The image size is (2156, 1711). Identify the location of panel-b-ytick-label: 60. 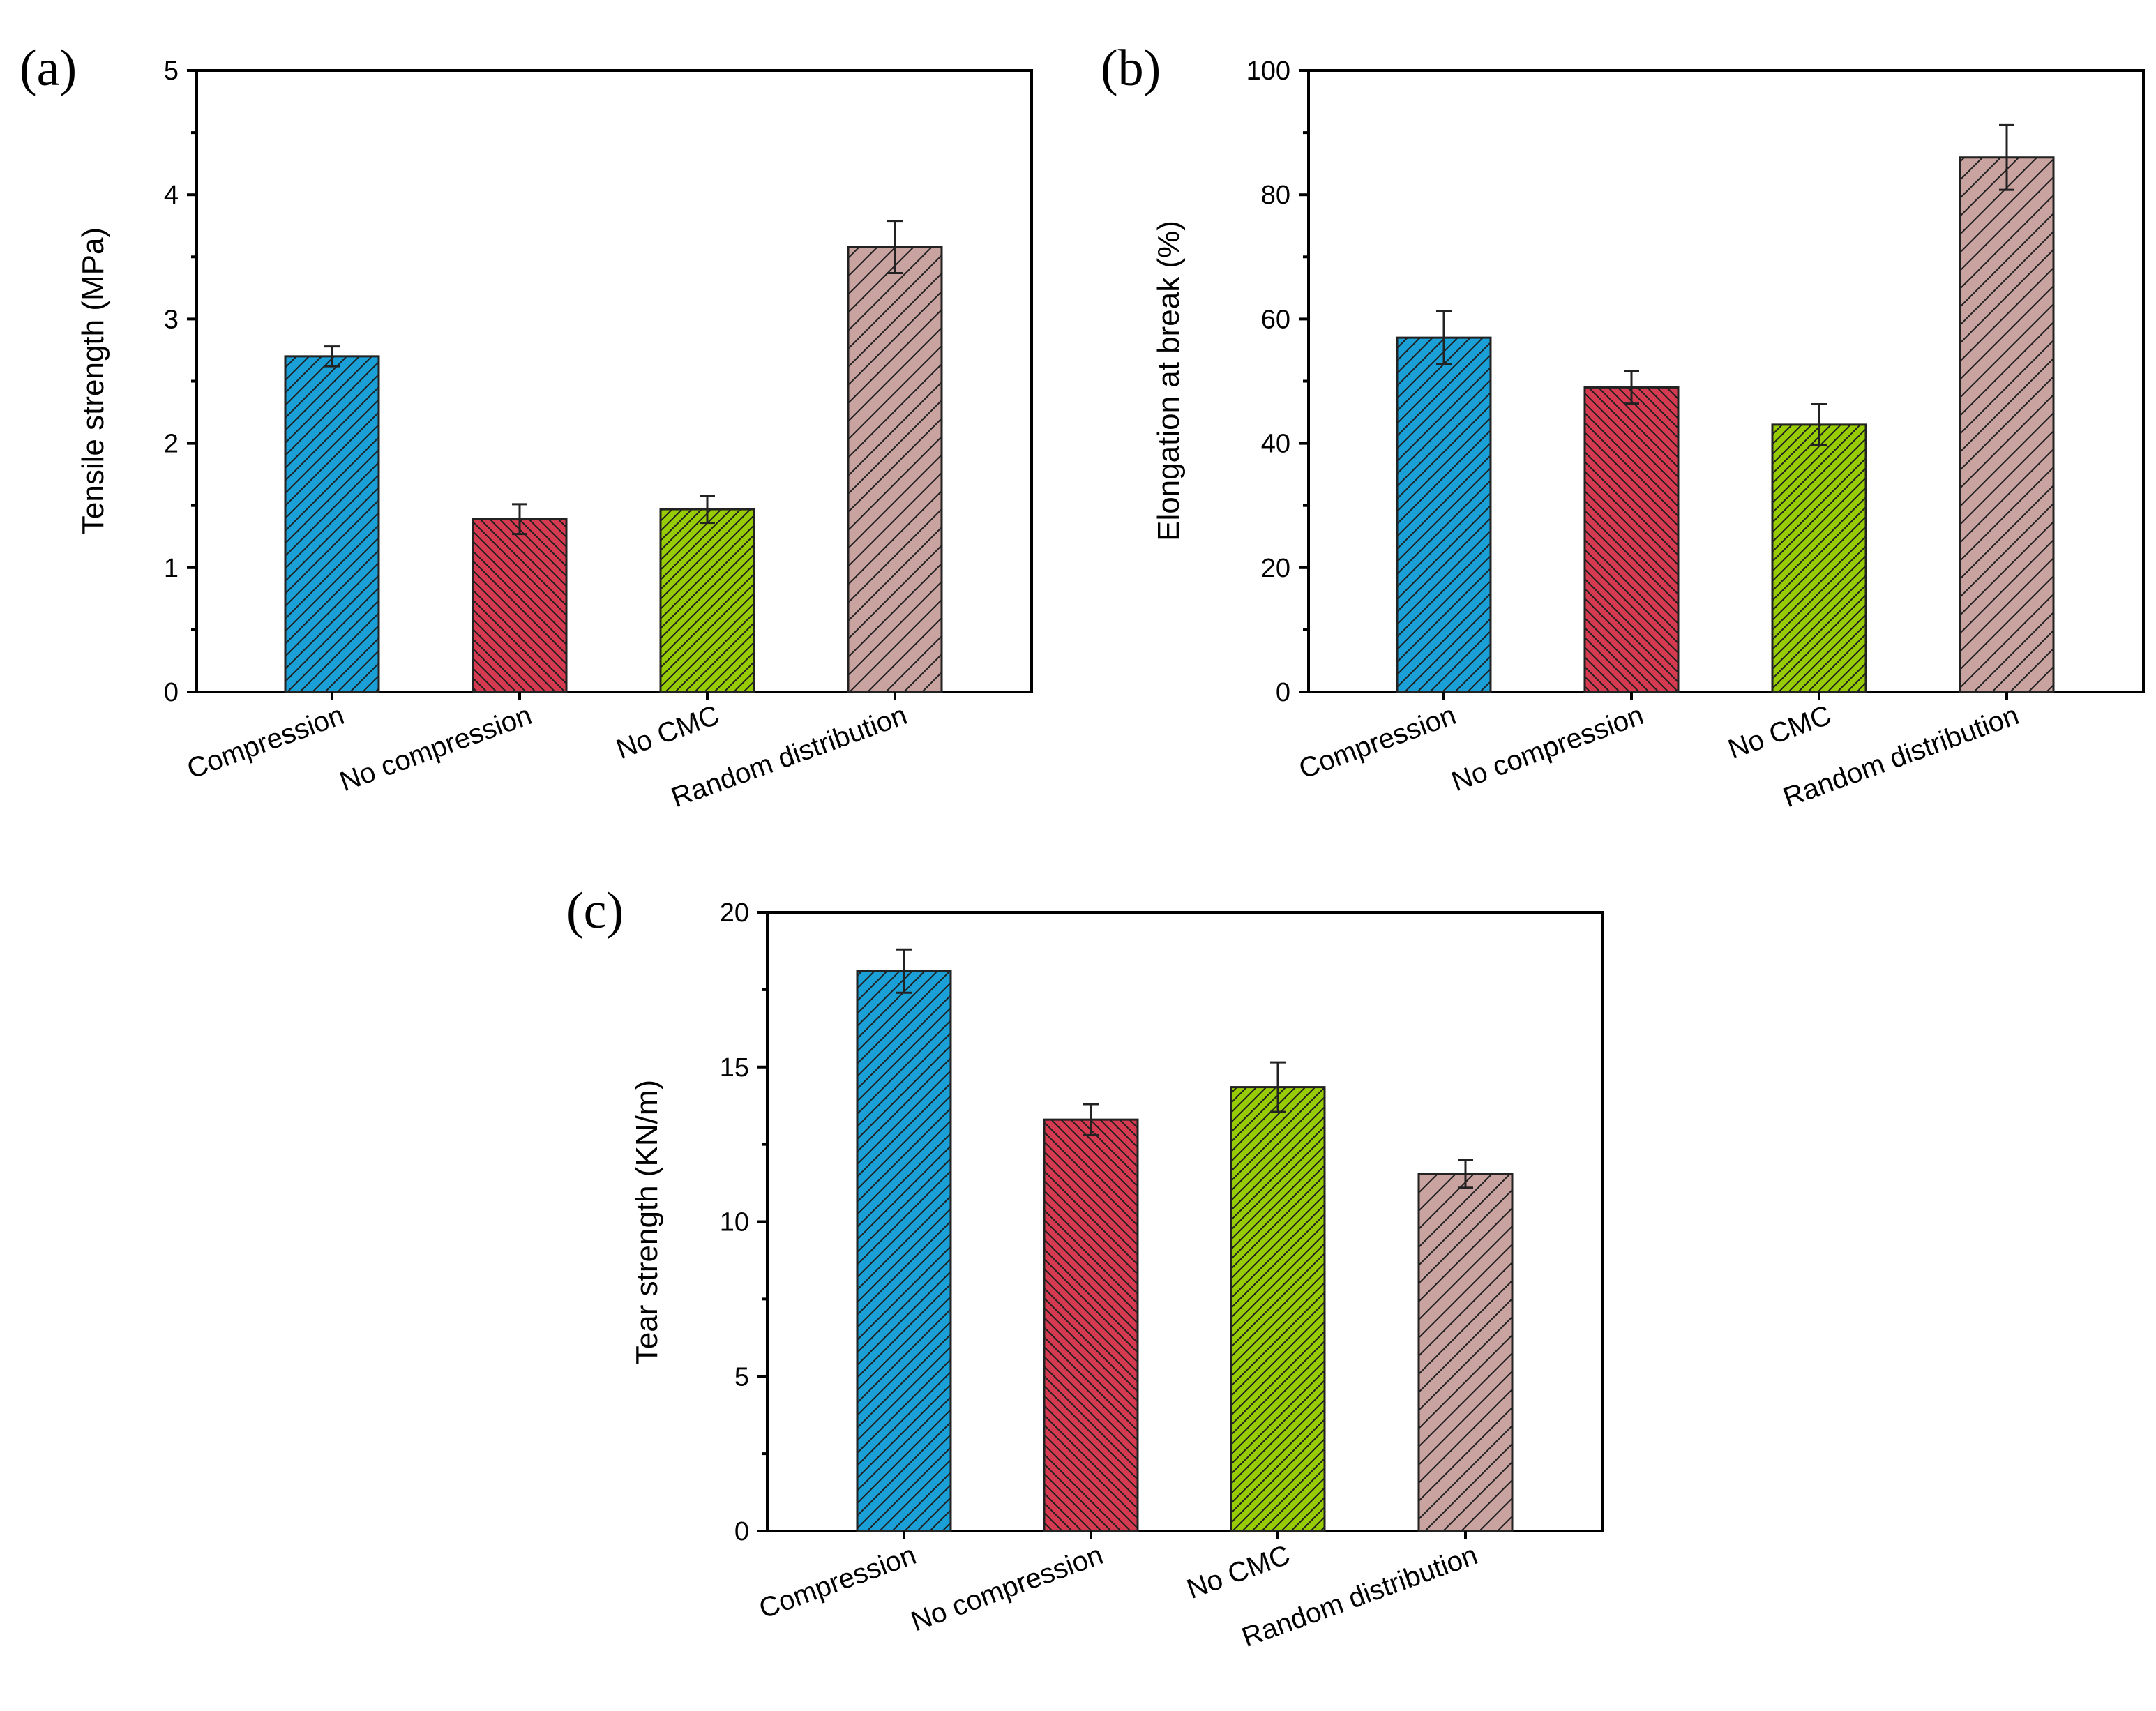
(1275, 319).